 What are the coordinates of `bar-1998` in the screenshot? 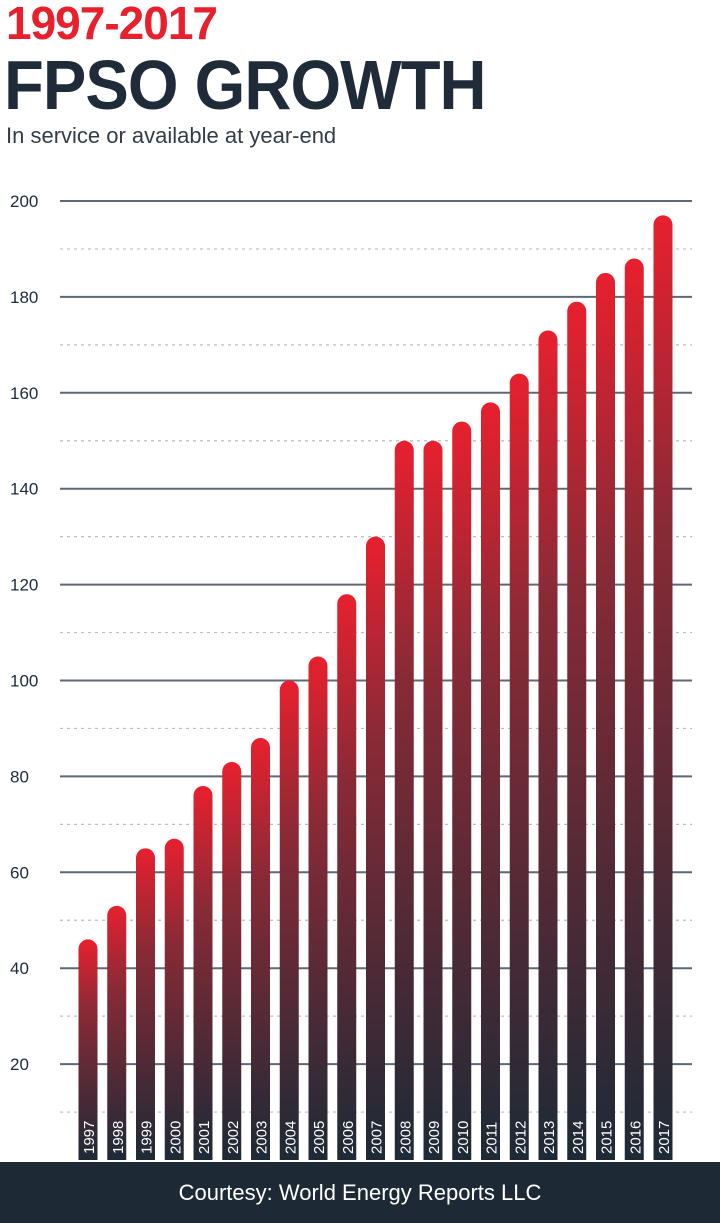 It's located at (117, 1032).